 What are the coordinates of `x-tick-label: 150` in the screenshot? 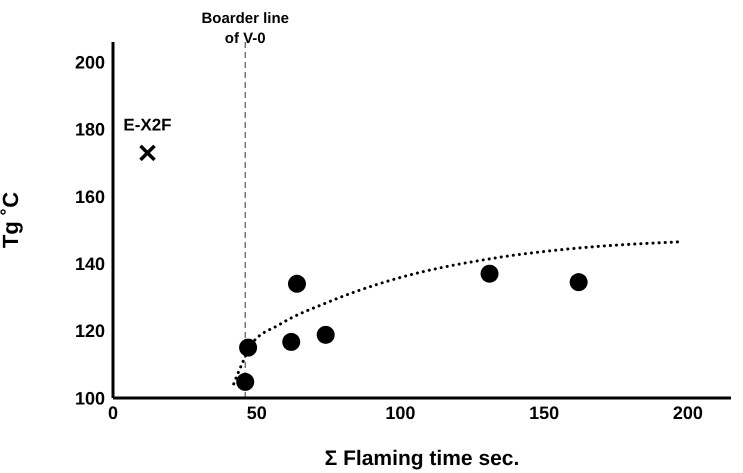 It's located at (544, 412).